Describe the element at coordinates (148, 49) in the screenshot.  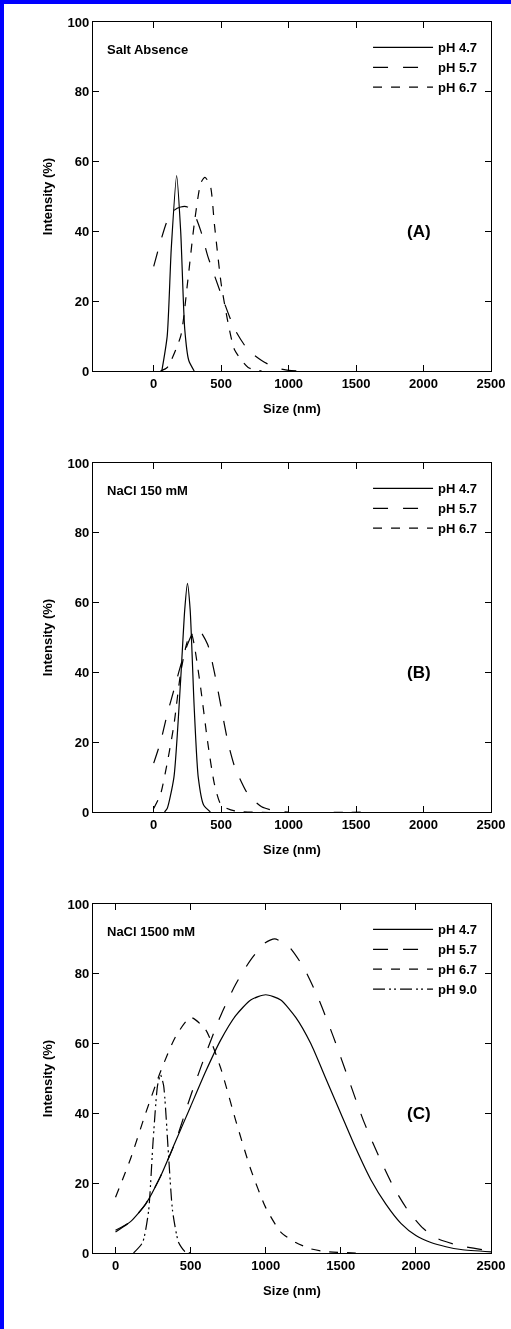
I see `annotation: Salt Absence` at that location.